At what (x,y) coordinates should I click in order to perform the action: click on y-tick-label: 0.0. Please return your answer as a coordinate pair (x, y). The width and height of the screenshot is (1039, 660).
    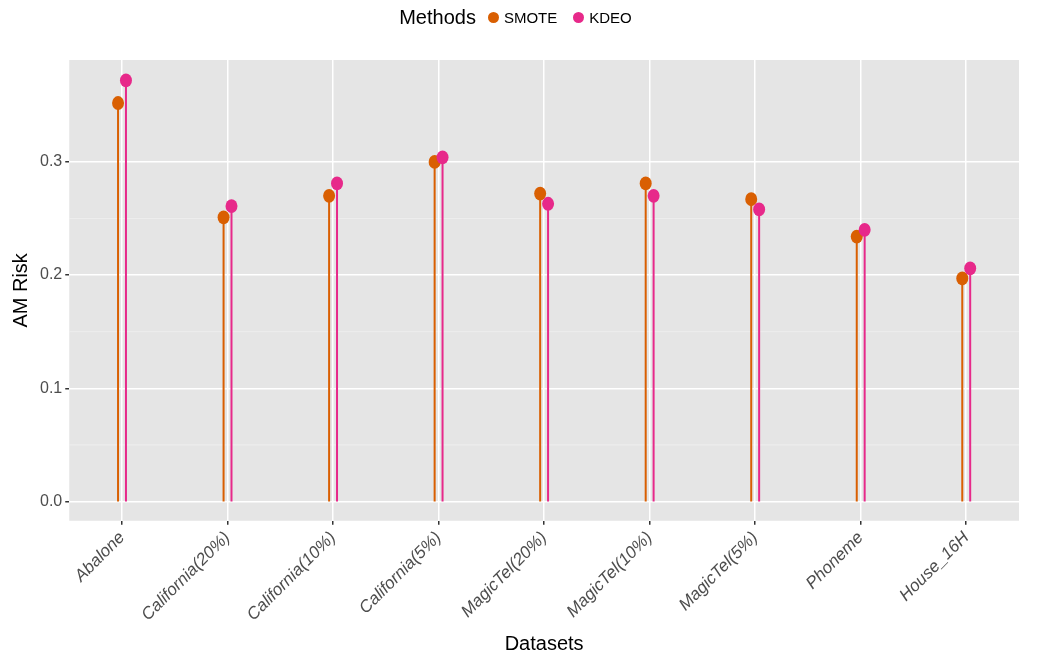
    Looking at the image, I should click on (51, 500).